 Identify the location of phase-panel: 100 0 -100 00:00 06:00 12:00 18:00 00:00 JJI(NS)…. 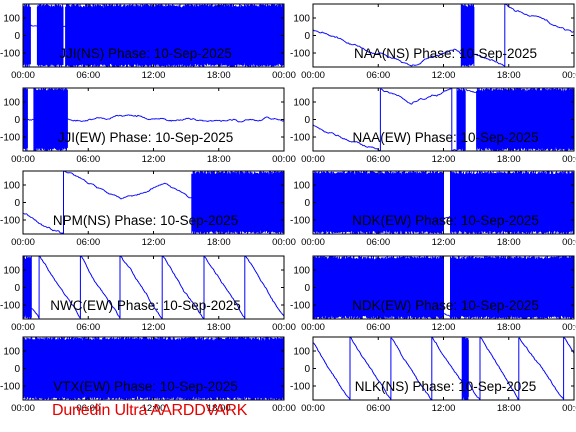
(148, 42).